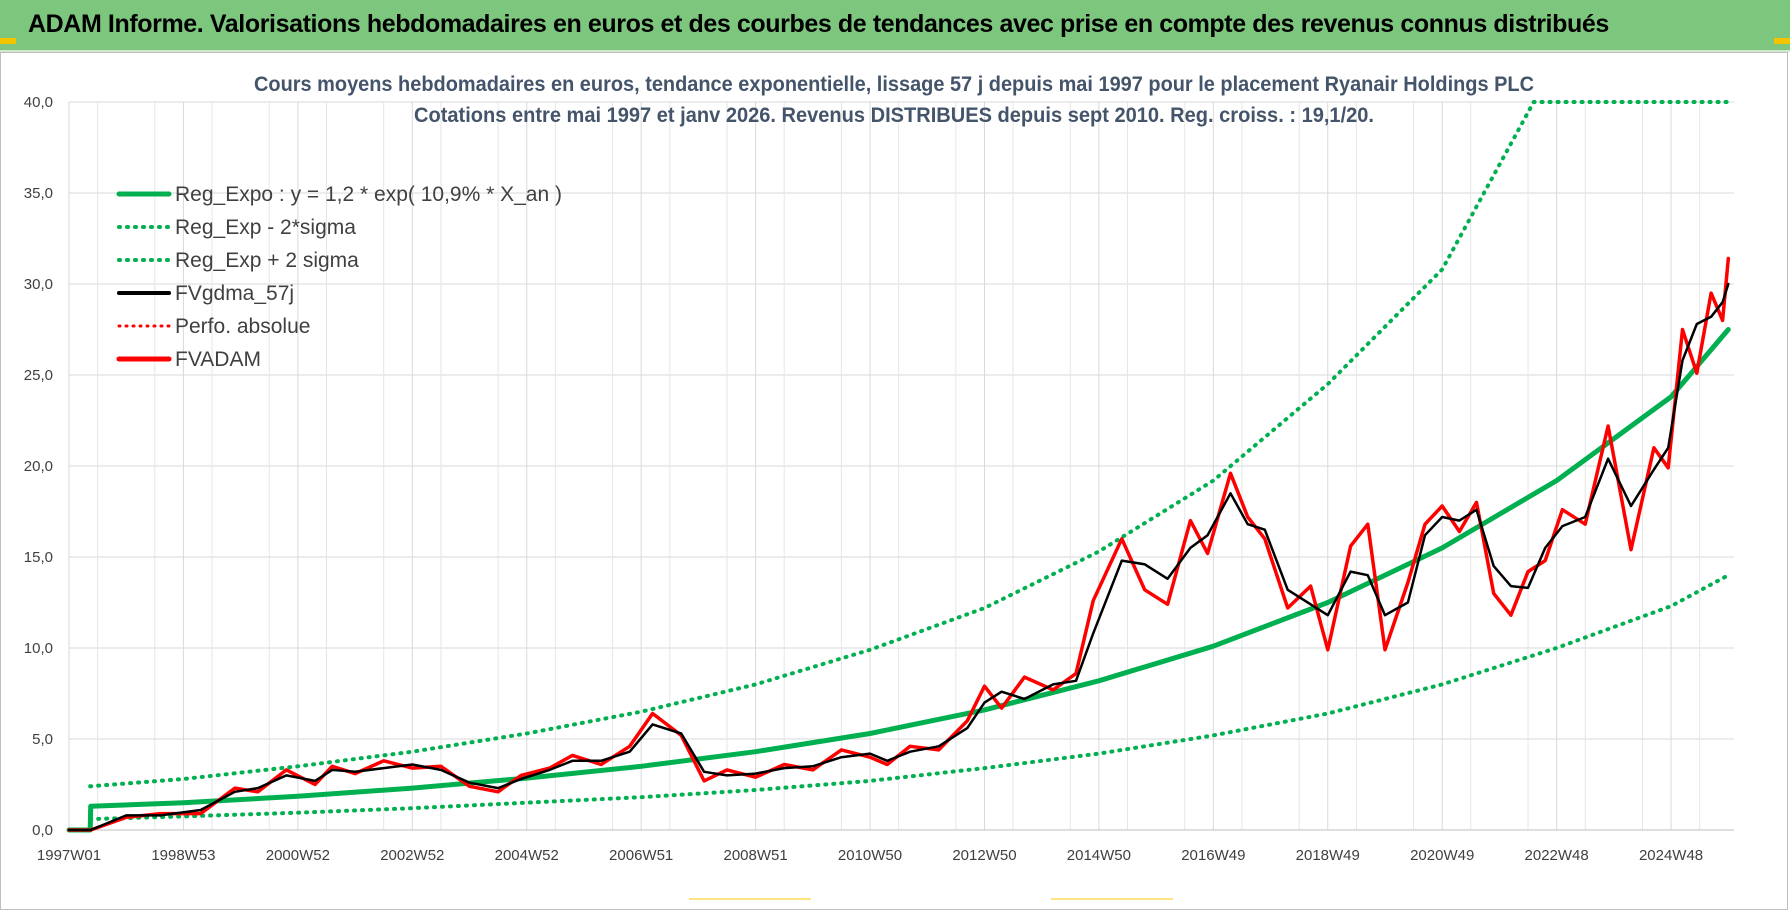  I want to click on y-tick-label: 20,0, so click(38, 466).